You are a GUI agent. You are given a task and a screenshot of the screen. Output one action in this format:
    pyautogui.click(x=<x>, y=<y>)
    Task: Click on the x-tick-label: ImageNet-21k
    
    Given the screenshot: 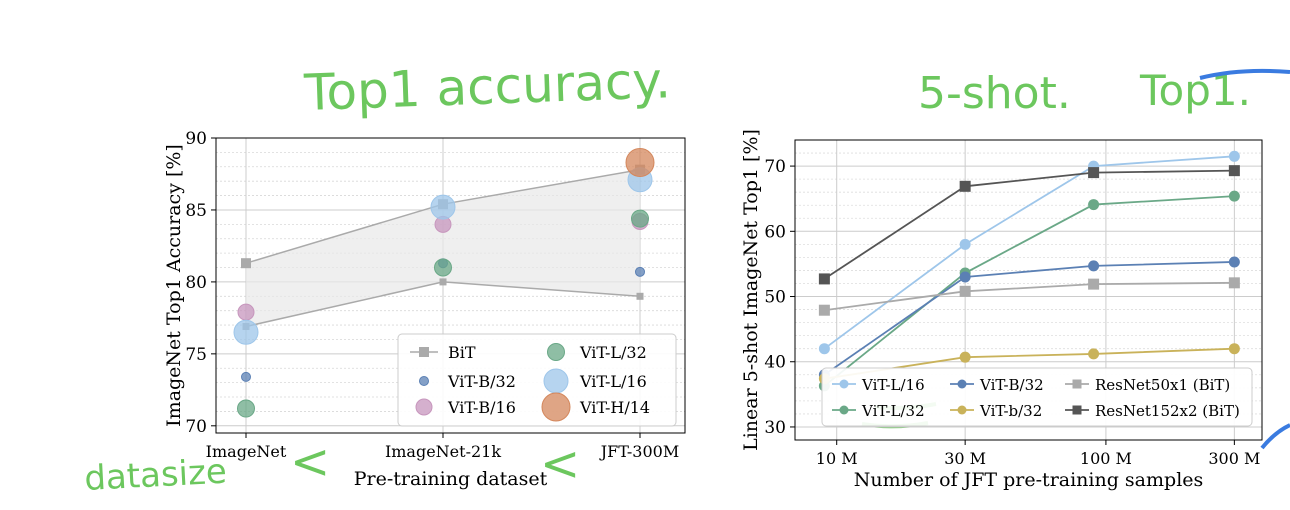 What is the action you would take?
    pyautogui.click(x=443, y=451)
    